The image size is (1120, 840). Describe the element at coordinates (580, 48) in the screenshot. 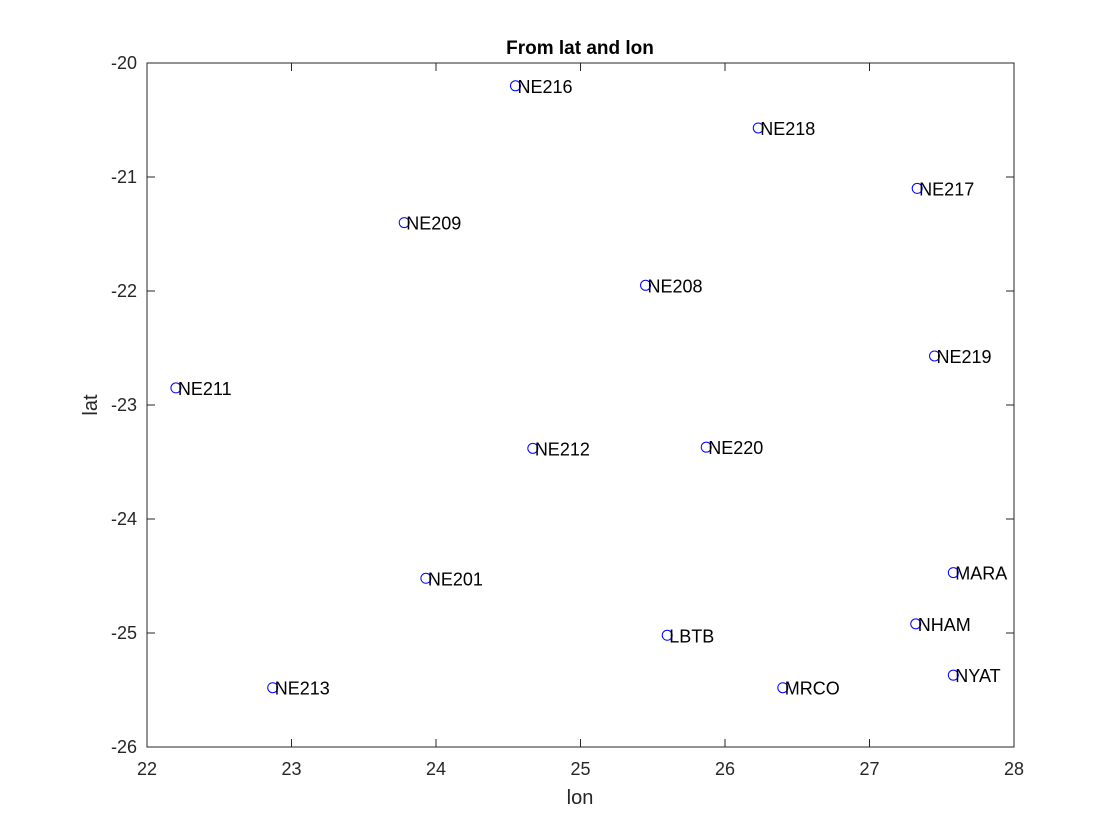

I see `chart-title: From lat and lon` at that location.